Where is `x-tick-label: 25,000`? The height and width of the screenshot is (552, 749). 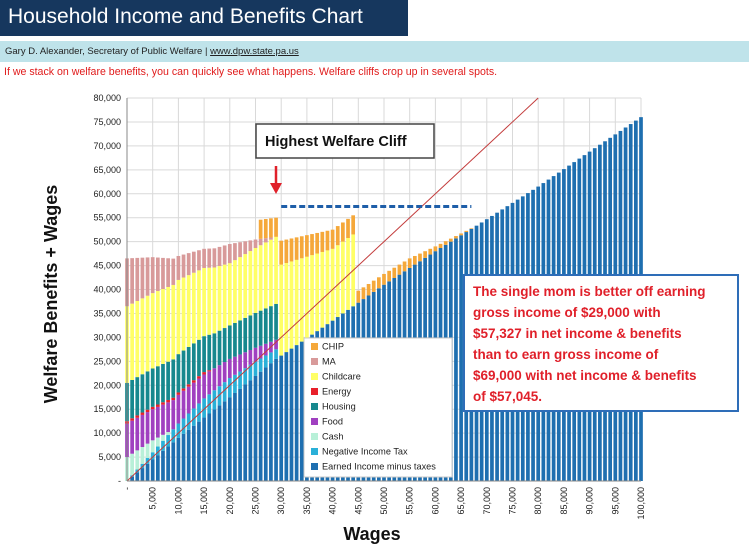 x-tick-label: 25,000 is located at coordinates (256, 501).